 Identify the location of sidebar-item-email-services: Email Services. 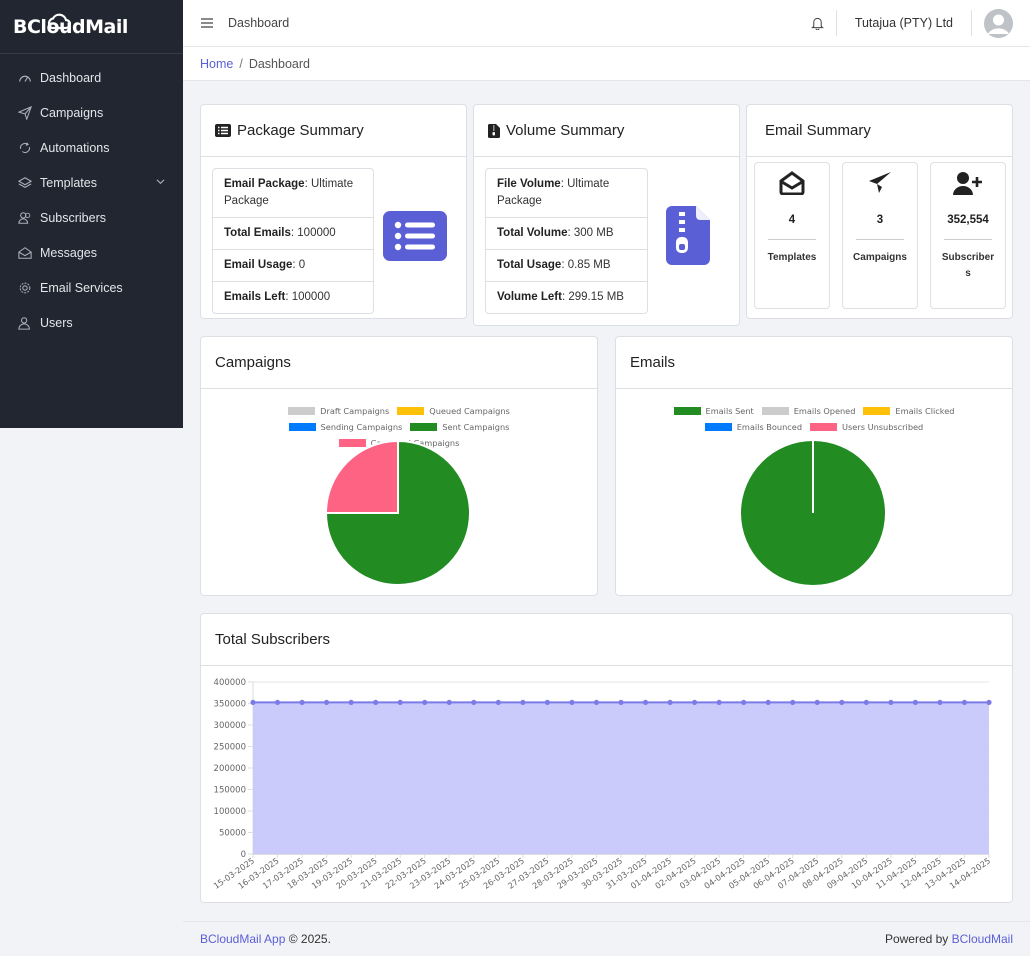
(91, 287).